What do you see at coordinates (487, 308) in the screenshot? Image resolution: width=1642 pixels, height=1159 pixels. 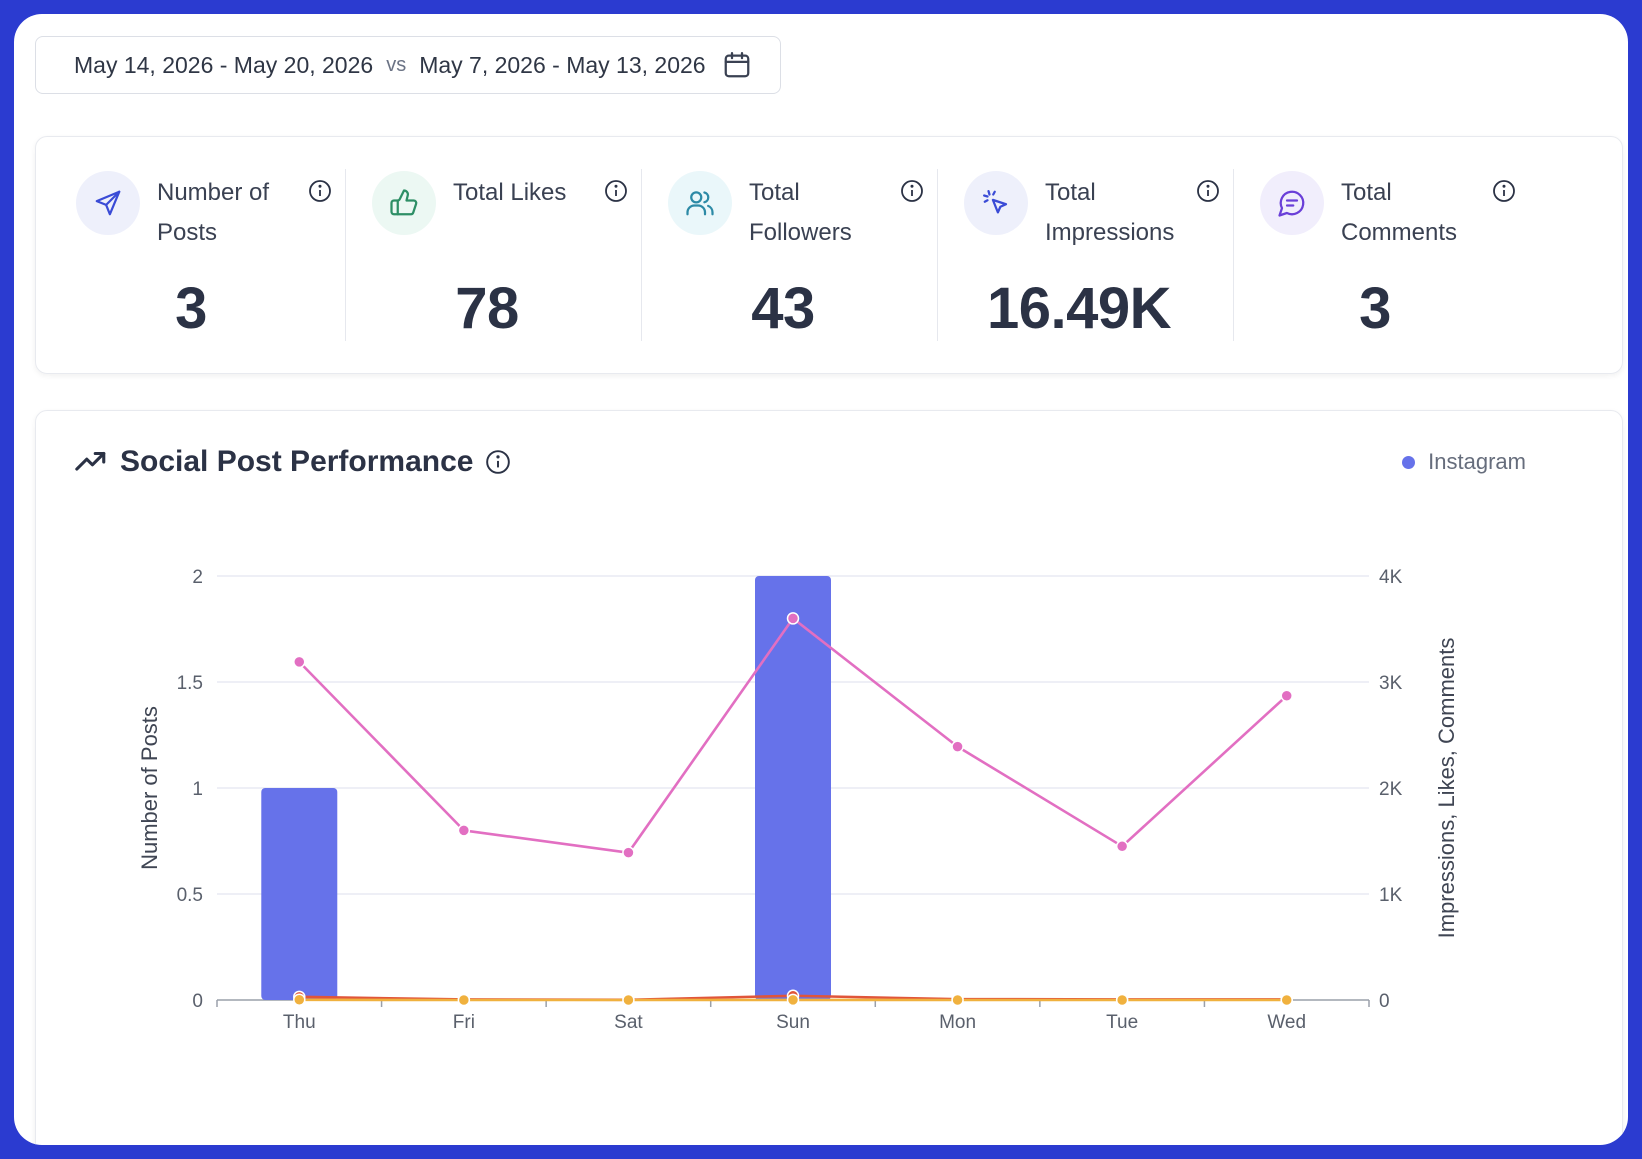 I see `stat-value: 78` at bounding box center [487, 308].